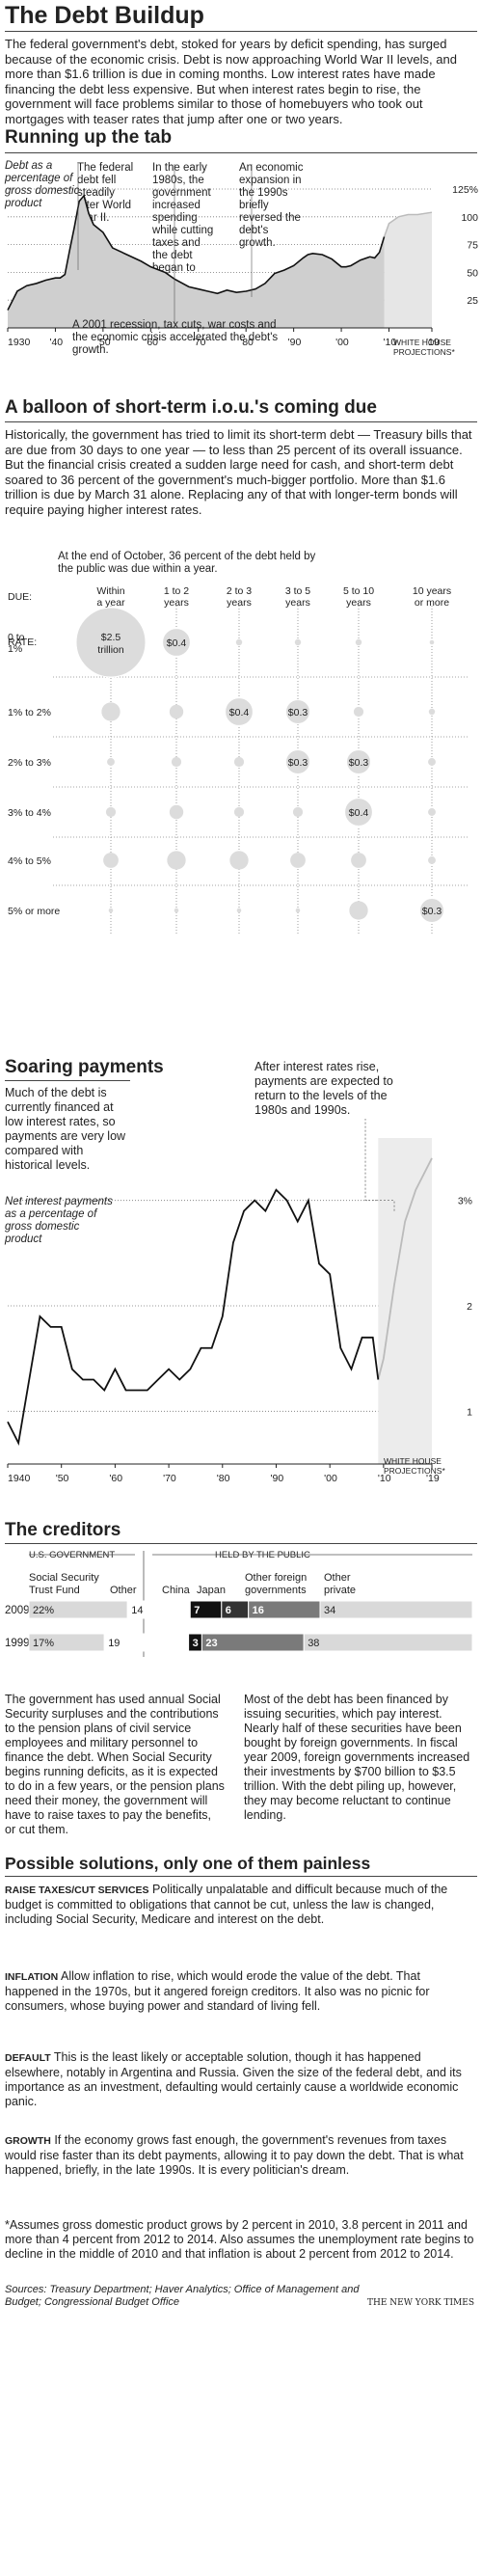 The image size is (482, 2576). What do you see at coordinates (20, 342) in the screenshot?
I see `debt-x-tick: 1930` at bounding box center [20, 342].